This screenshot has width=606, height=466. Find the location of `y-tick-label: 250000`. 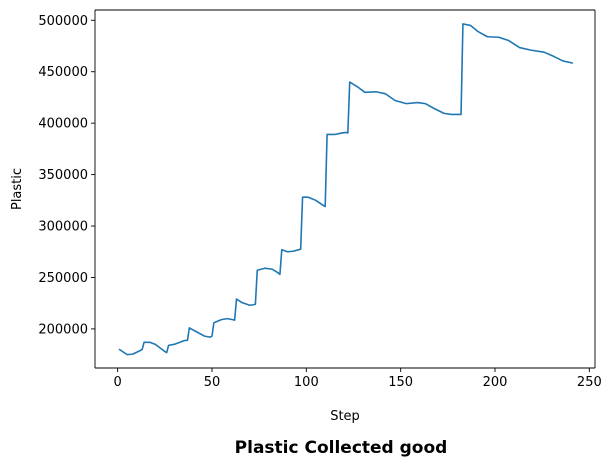

y-tick-label: 250000 is located at coordinates (63, 278).